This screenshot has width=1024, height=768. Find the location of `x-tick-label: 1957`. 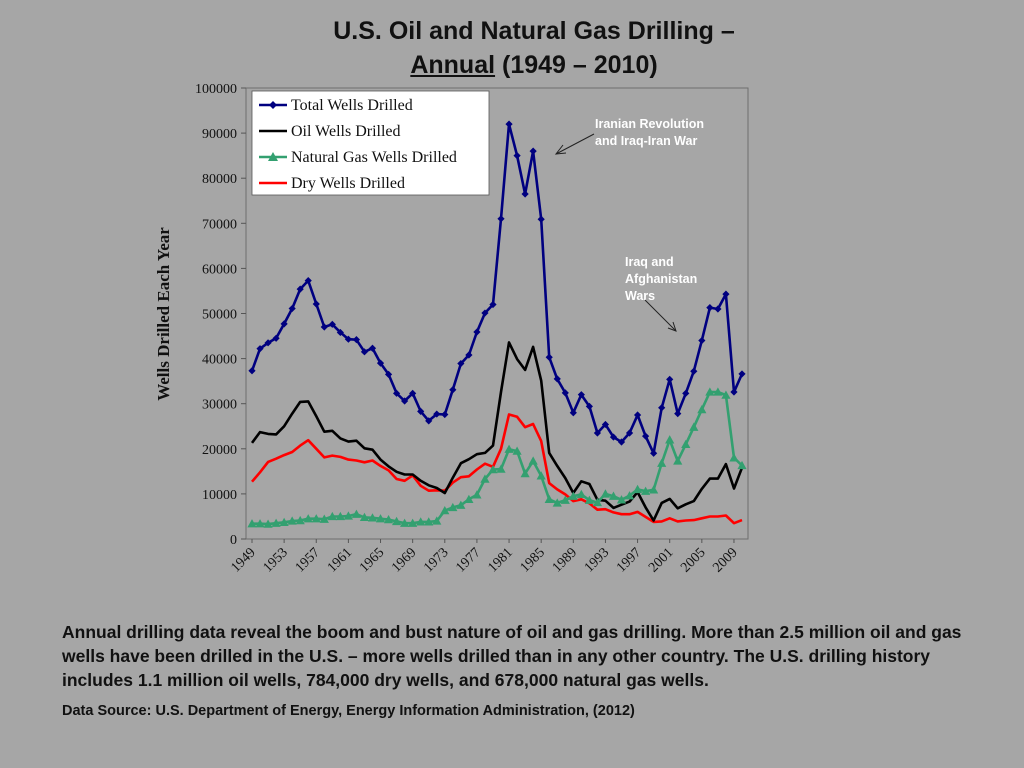

x-tick-label: 1957 is located at coordinates (308, 560).